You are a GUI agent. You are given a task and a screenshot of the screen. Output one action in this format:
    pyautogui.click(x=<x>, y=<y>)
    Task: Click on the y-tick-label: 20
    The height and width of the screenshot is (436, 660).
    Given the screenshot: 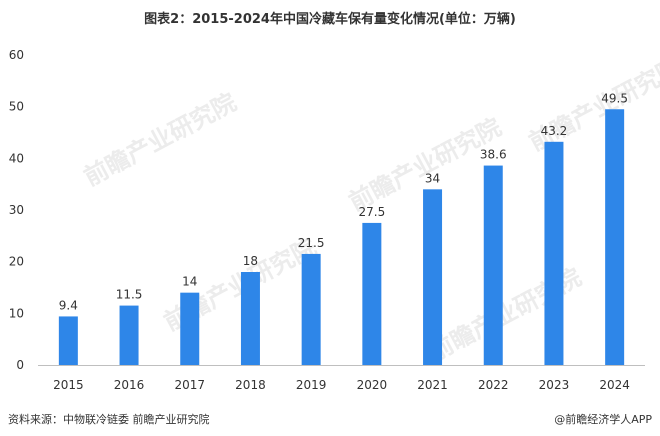 What is the action you would take?
    pyautogui.click(x=16, y=262)
    